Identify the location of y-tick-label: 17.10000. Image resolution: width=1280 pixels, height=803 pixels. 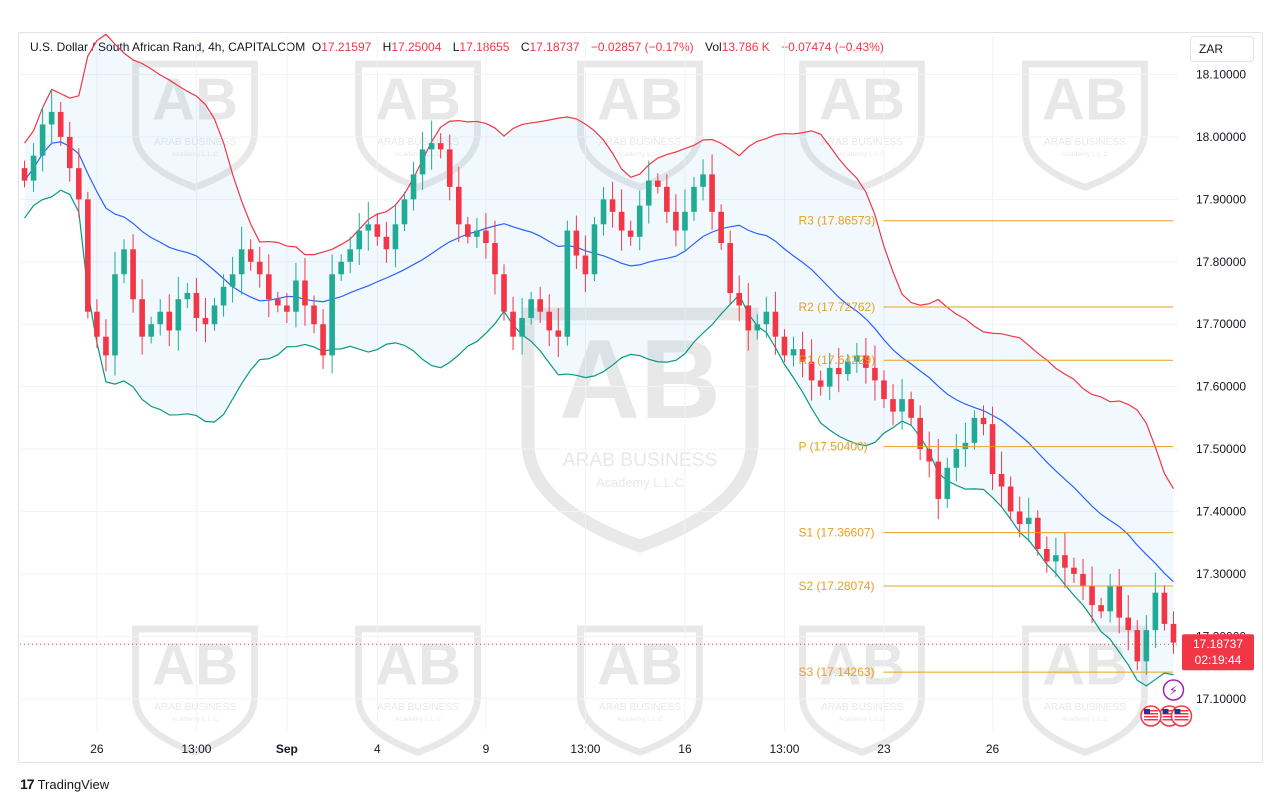
(1221, 699).